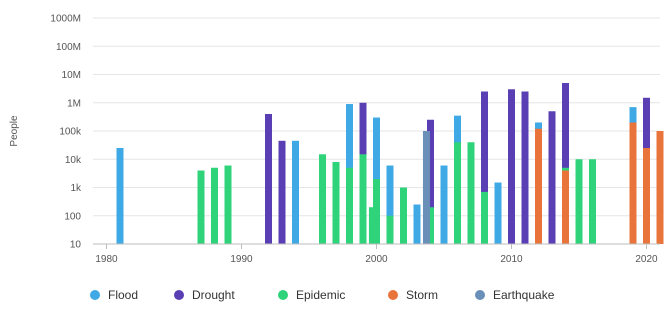  What do you see at coordinates (76, 245) in the screenshot?
I see `y-tick-label: 10` at bounding box center [76, 245].